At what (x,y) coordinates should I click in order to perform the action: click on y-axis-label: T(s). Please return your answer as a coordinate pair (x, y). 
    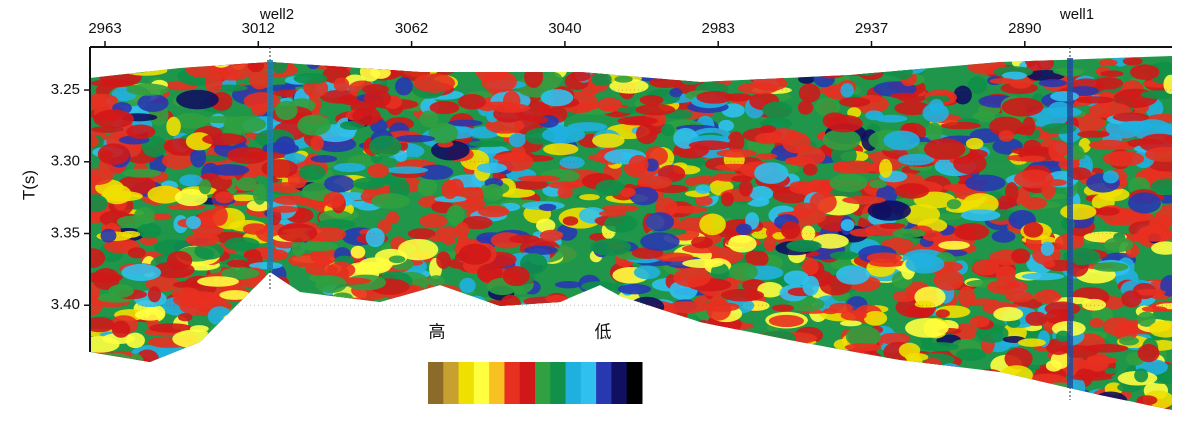
    Looking at the image, I should click on (28, 185).